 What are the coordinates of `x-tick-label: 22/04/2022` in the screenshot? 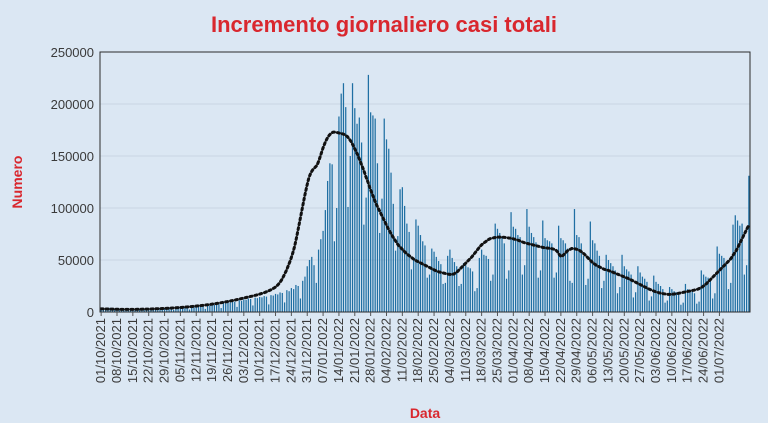 It's located at (560, 350).